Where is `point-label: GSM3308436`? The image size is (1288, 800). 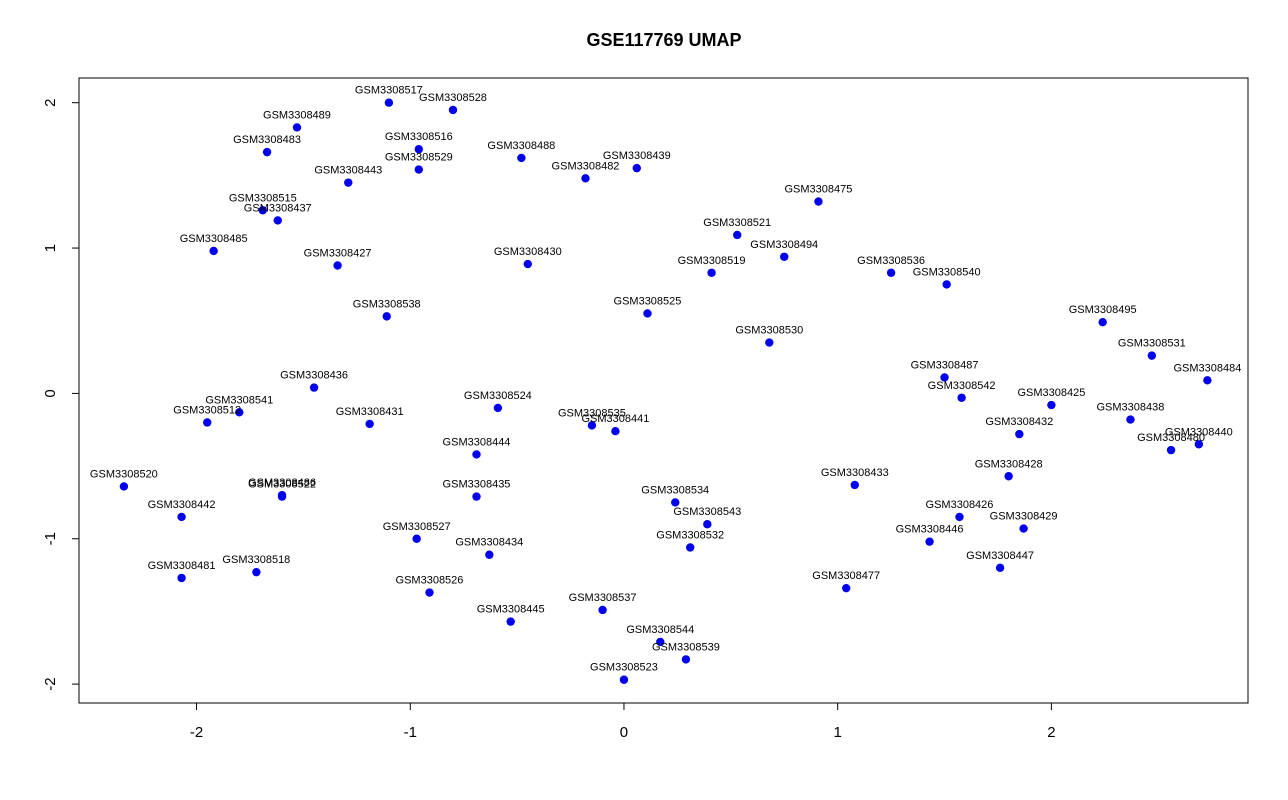 point-label: GSM3308436 is located at coordinates (314, 376).